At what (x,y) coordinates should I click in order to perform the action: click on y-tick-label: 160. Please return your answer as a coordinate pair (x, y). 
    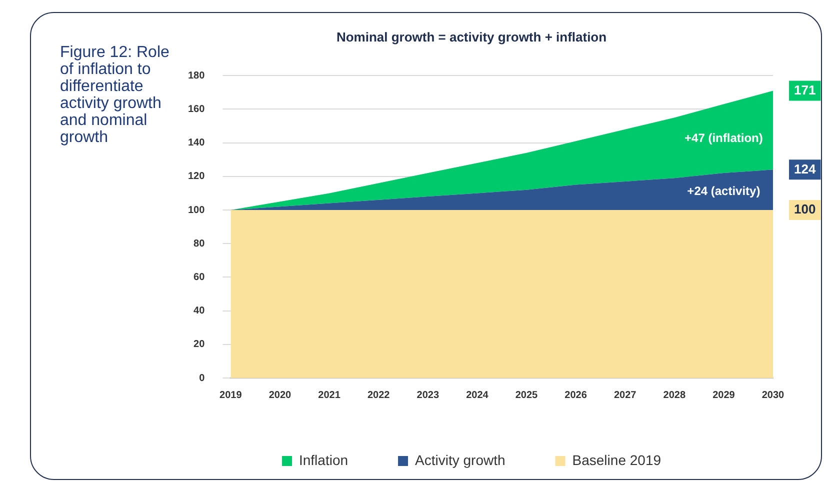
    Looking at the image, I should click on (197, 109).